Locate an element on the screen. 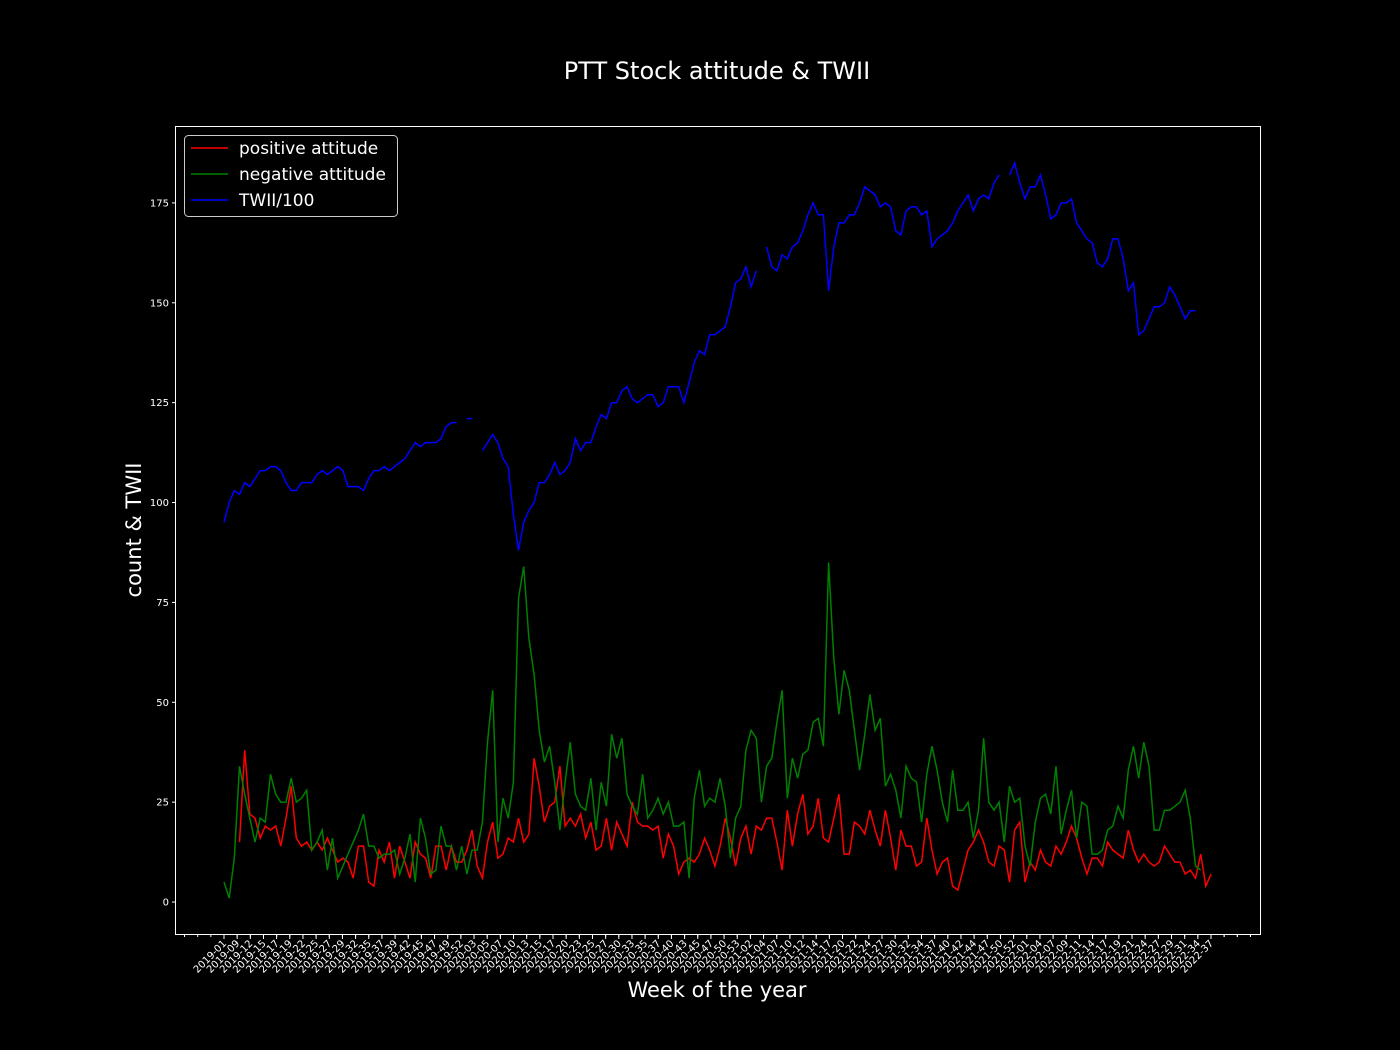 The height and width of the screenshot is (1050, 1400). y-tick-label: 150 is located at coordinates (159, 303).